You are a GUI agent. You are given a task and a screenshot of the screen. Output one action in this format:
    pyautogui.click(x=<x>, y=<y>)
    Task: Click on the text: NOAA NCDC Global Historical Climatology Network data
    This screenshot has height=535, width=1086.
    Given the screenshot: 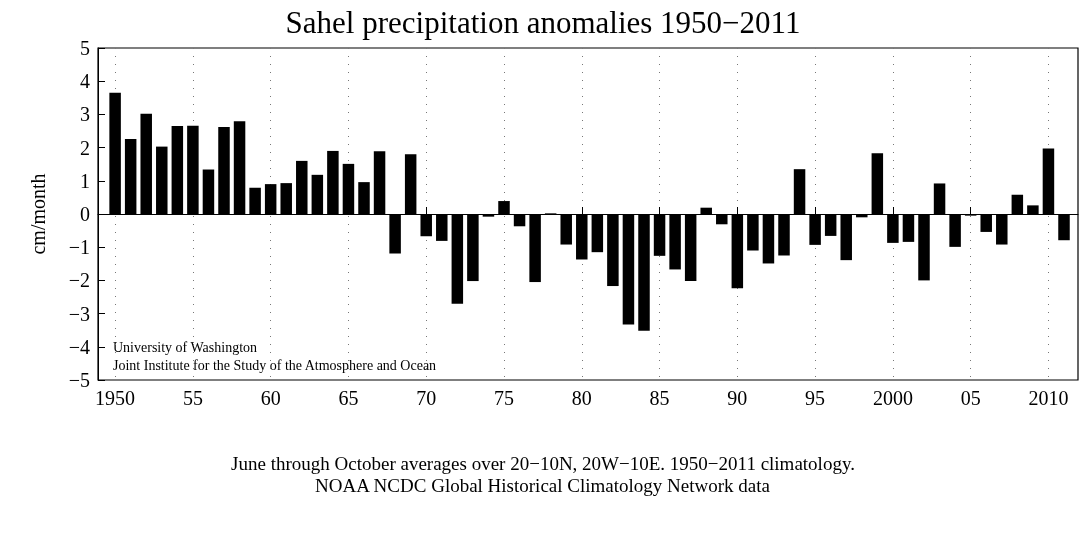 What is the action you would take?
    pyautogui.click(x=543, y=485)
    